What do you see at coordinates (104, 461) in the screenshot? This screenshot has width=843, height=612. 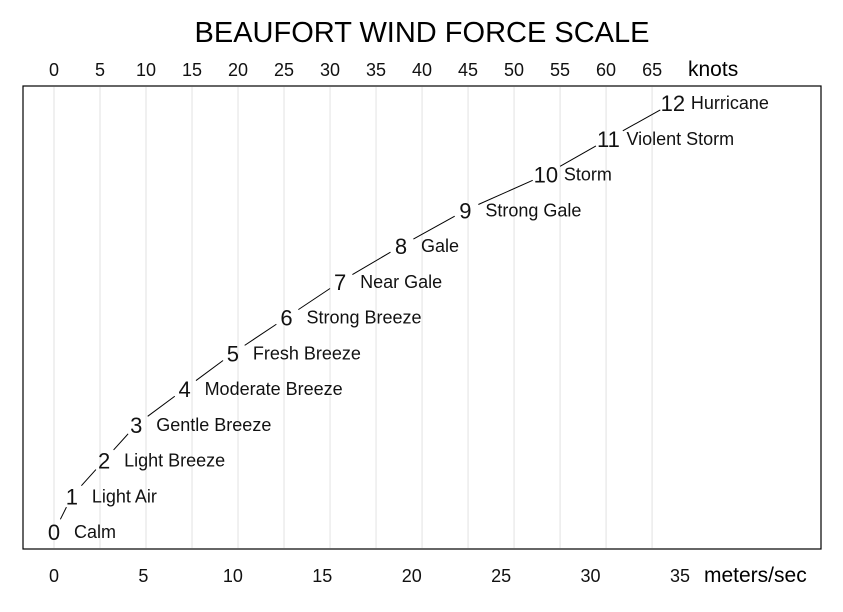 I see `force-number: 2` at bounding box center [104, 461].